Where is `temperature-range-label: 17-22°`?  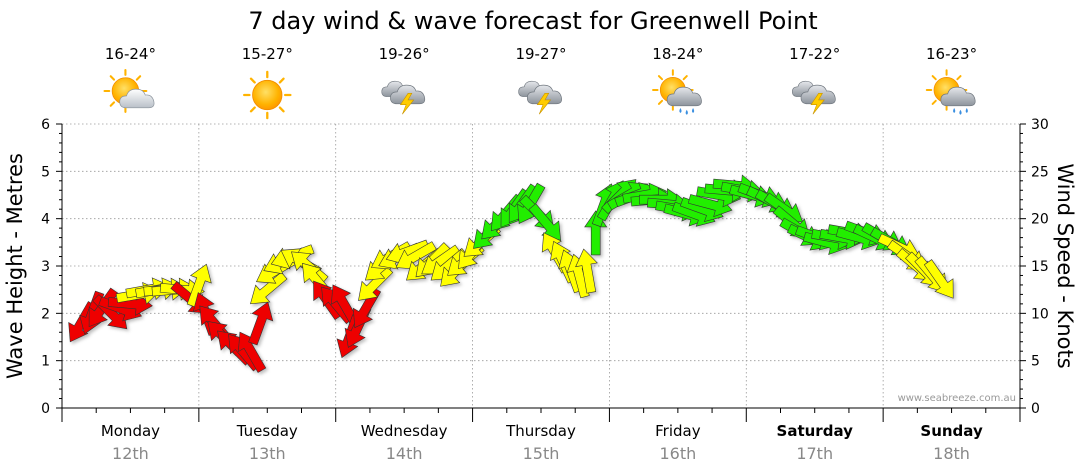
temperature-range-label: 17-22° is located at coordinates (814, 54).